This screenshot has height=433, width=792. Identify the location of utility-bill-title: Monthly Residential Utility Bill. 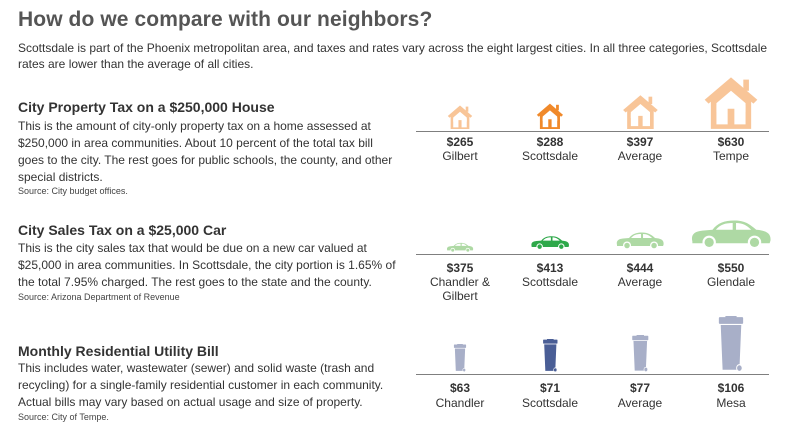
(118, 351).